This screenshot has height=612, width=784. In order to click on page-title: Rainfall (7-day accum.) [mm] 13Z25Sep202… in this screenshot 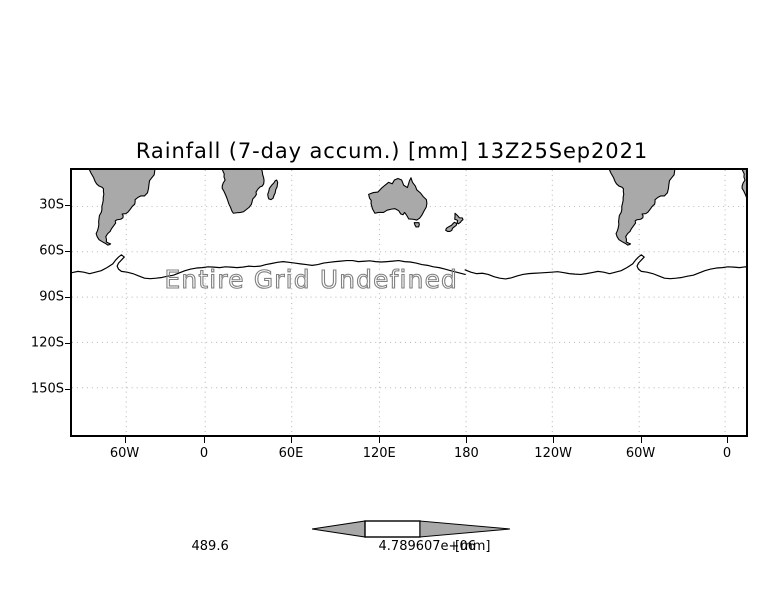, I will do `click(392, 151)`.